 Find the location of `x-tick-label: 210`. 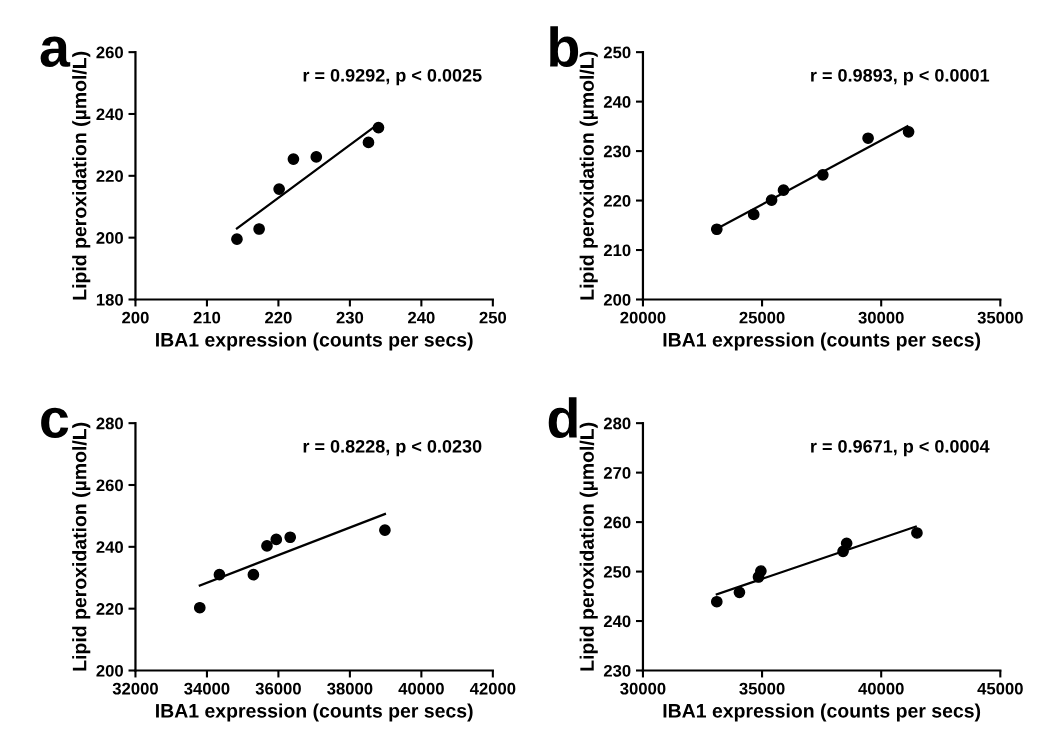

x-tick-label: 210 is located at coordinates (207, 317).